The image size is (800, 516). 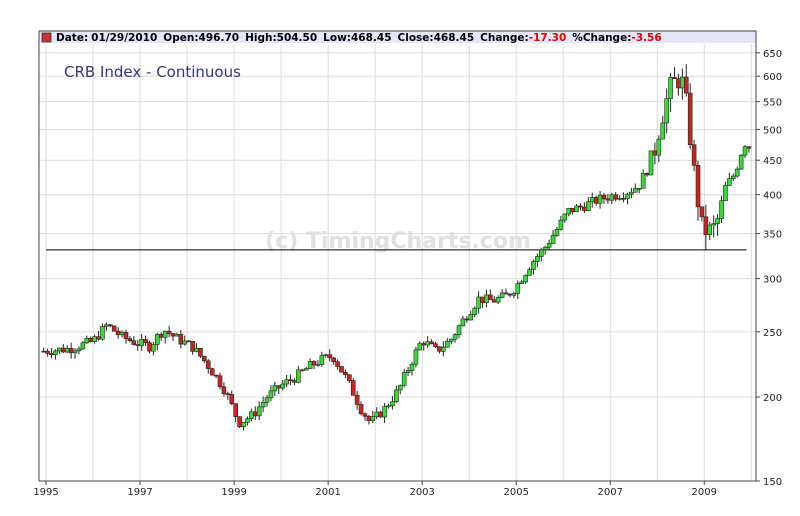 What do you see at coordinates (416, 38) in the screenshot?
I see `close-label: Close:` at bounding box center [416, 38].